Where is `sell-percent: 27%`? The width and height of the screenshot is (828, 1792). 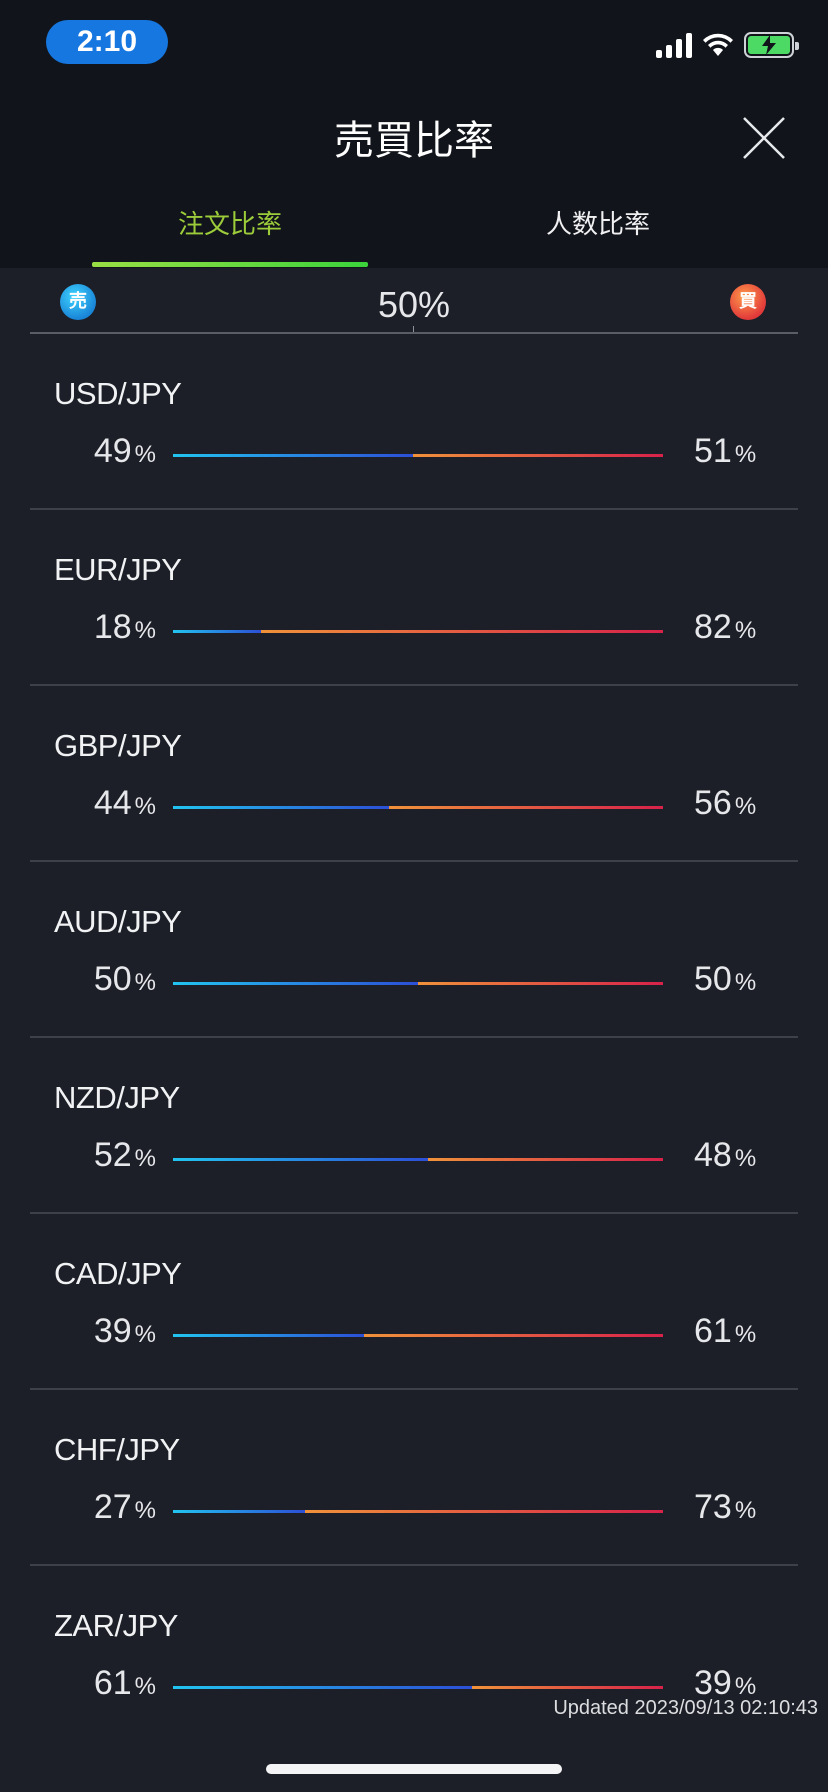
sell-percent: 27% is located at coordinates (124, 1507).